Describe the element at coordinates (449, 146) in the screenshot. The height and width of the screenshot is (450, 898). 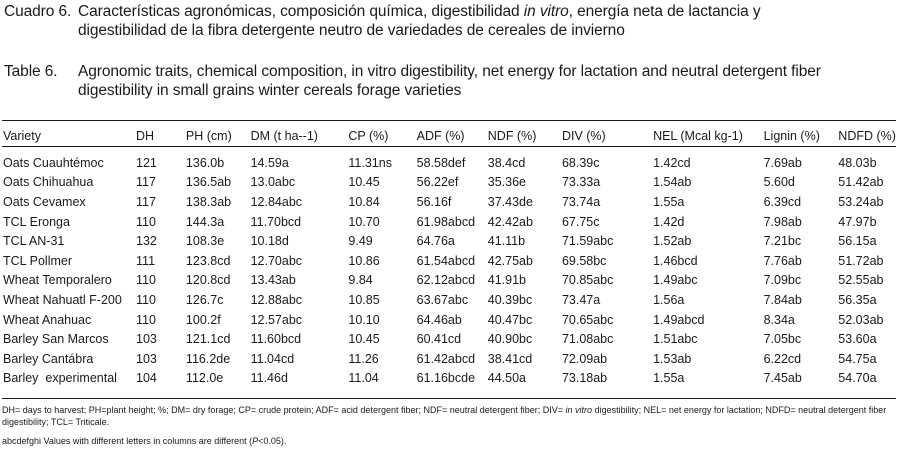
I see `table-header-rule` at that location.